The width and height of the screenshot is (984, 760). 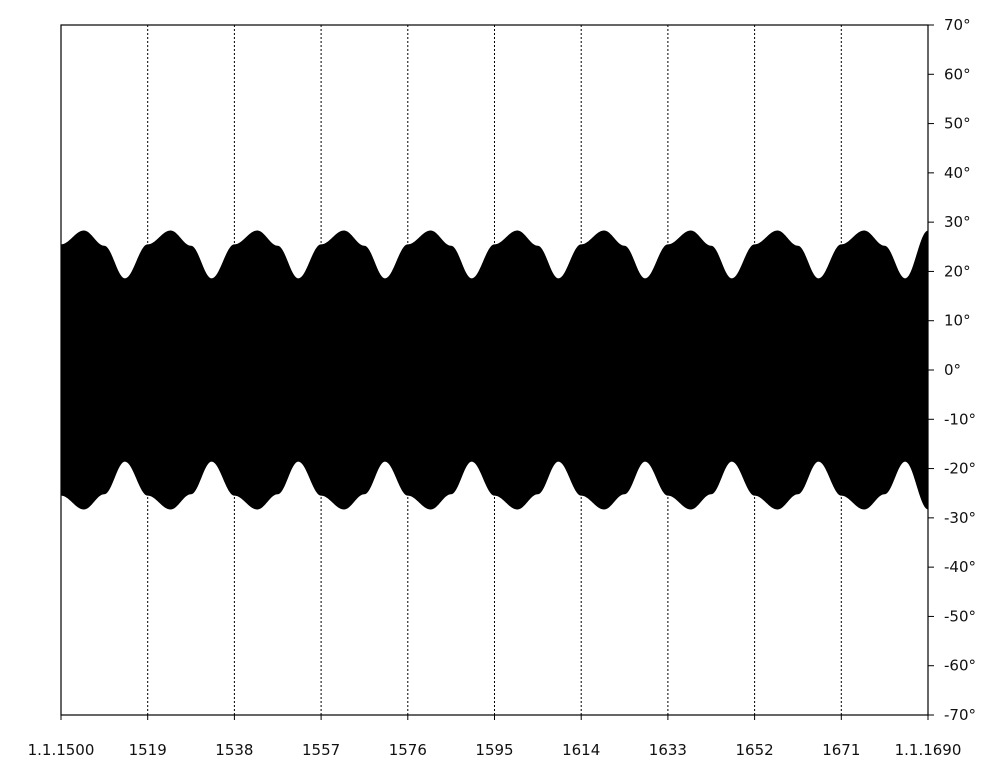 I want to click on y-tick-label--50: -50°, so click(x=960, y=616).